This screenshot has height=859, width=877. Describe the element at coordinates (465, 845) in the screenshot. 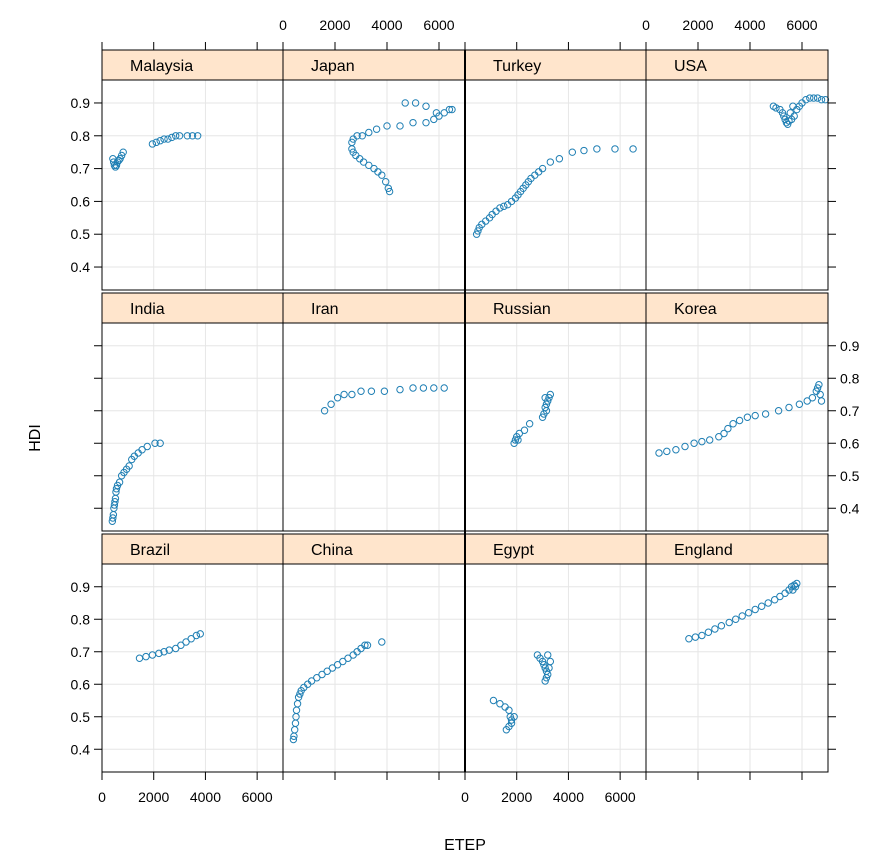

I see `x-axis-title: ETEP` at that location.